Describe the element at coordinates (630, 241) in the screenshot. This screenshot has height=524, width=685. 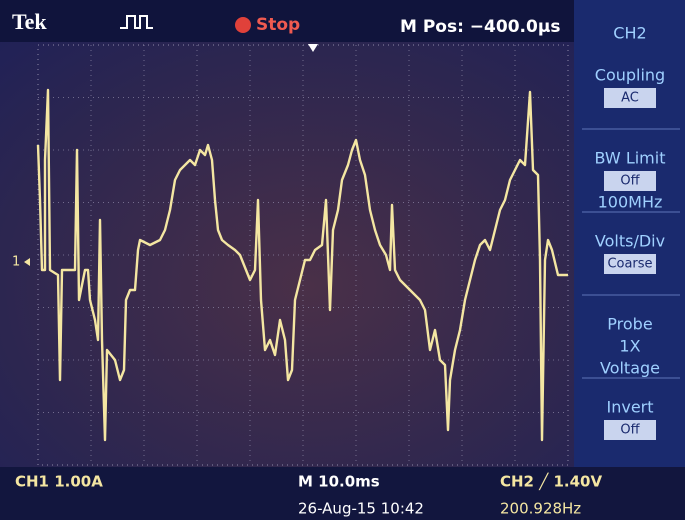
I see `menu-label: Volts/Div` at that location.